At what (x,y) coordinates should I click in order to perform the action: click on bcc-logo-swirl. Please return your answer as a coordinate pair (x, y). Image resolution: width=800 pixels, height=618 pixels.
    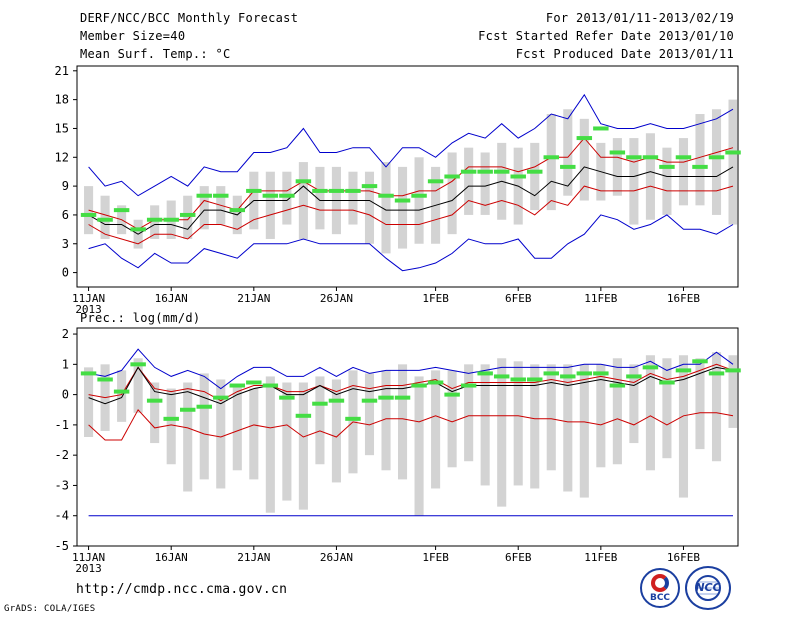
    Looking at the image, I should click on (660, 583).